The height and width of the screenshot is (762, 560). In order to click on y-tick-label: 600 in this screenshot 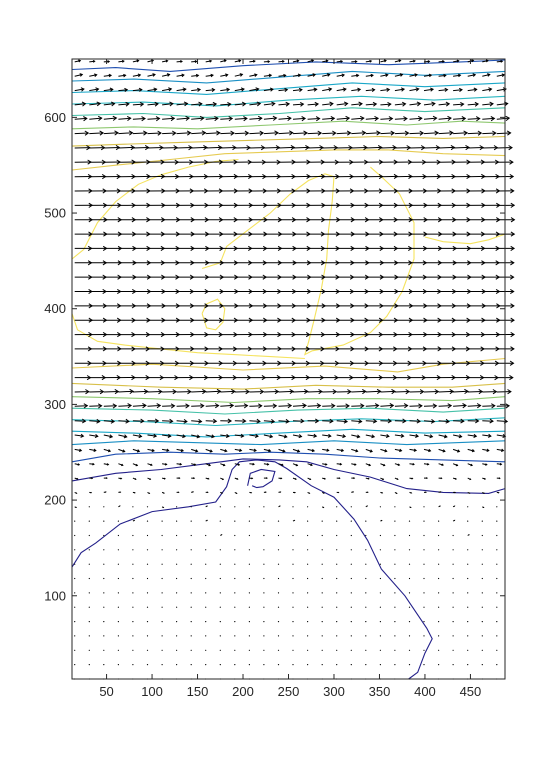, I will do `click(55, 117)`.